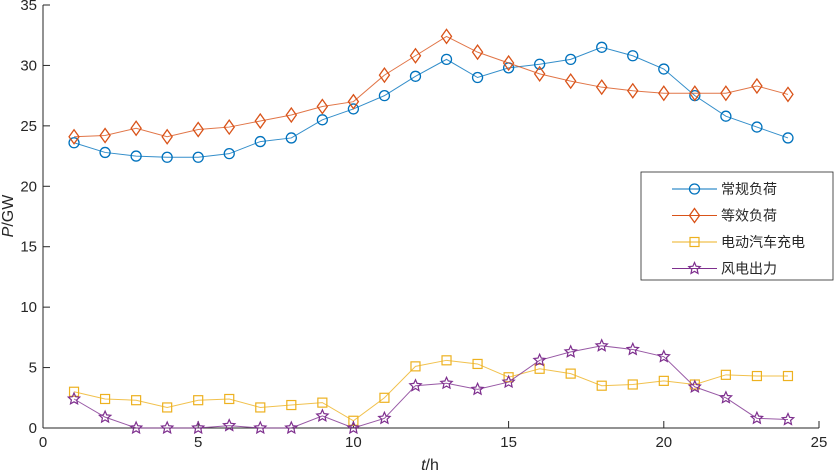 The image size is (834, 473). I want to click on x-tick-label: 5, so click(198, 442).